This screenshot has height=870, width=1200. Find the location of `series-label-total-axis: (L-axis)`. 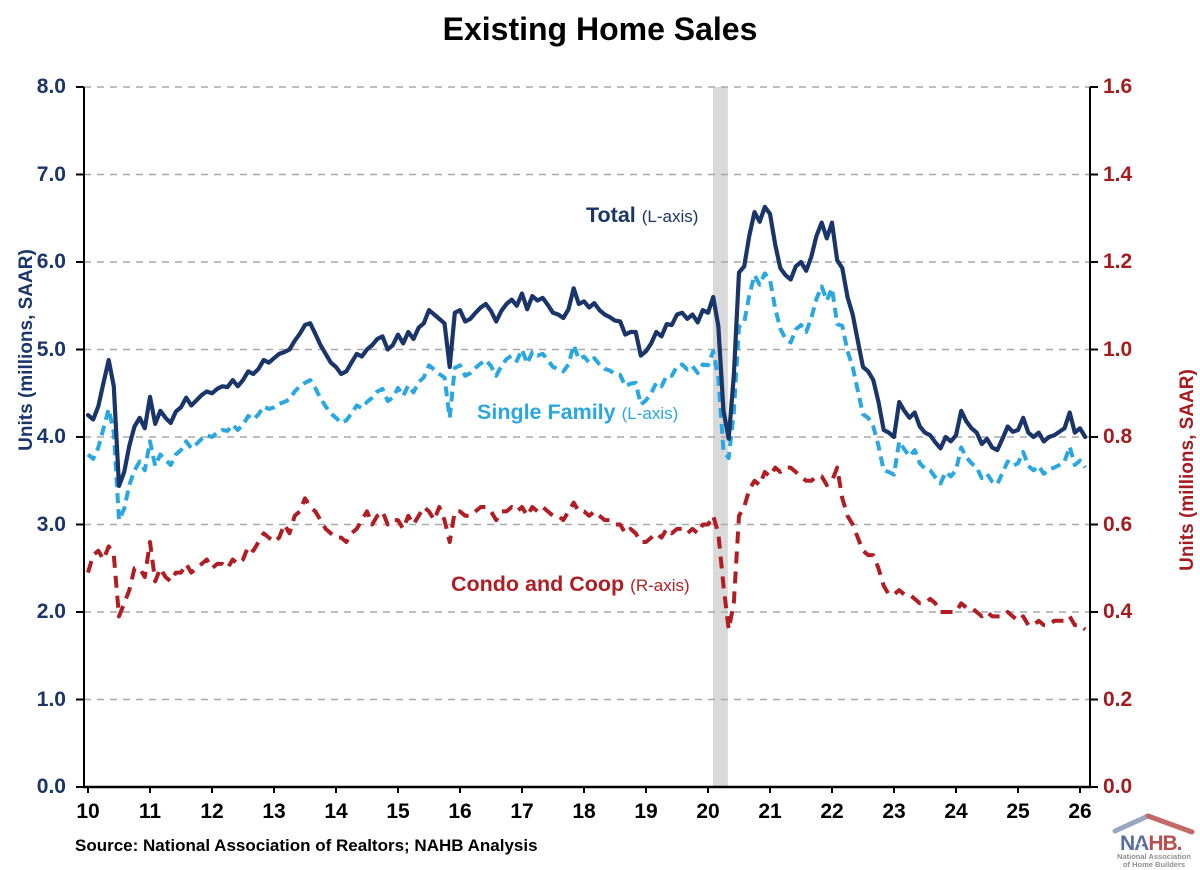

series-label-total-axis: (L-axis) is located at coordinates (670, 216).